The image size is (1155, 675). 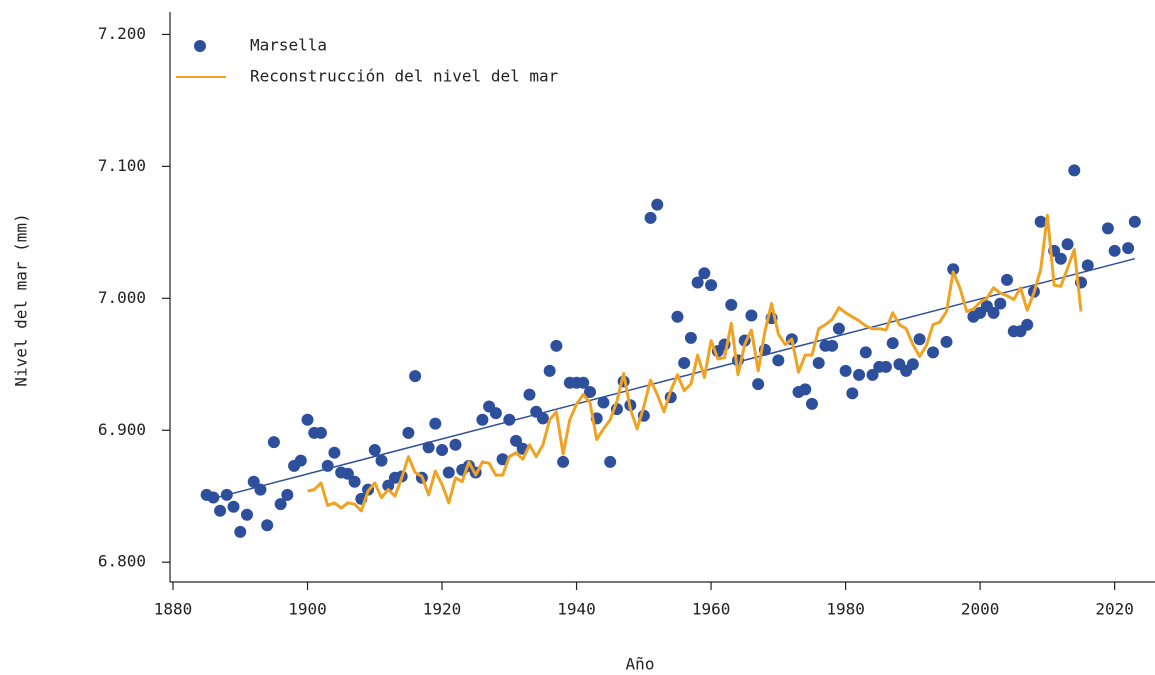 What do you see at coordinates (173, 609) in the screenshot?
I see `x-tick-label: 1880` at bounding box center [173, 609].